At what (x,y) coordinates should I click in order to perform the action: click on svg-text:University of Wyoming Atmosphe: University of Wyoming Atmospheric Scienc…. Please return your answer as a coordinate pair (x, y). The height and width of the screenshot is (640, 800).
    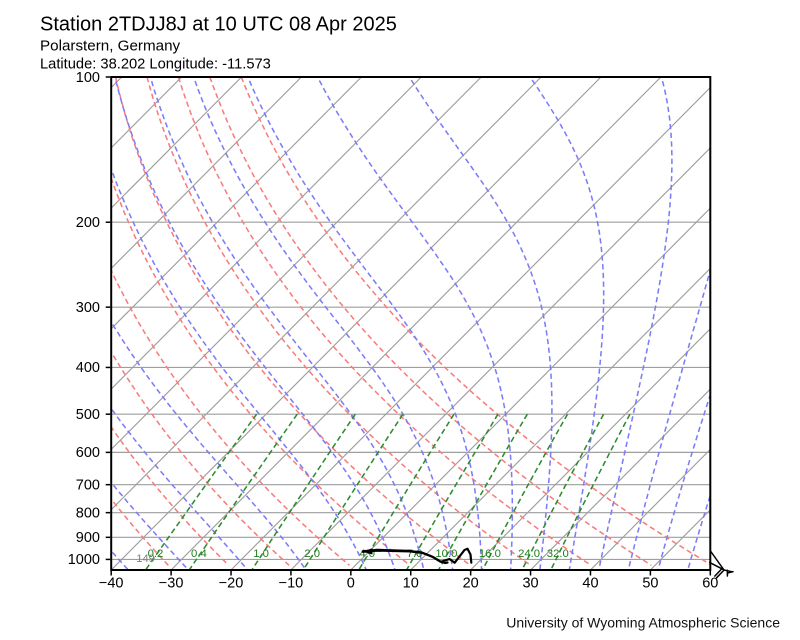
    Looking at the image, I should click on (643, 623).